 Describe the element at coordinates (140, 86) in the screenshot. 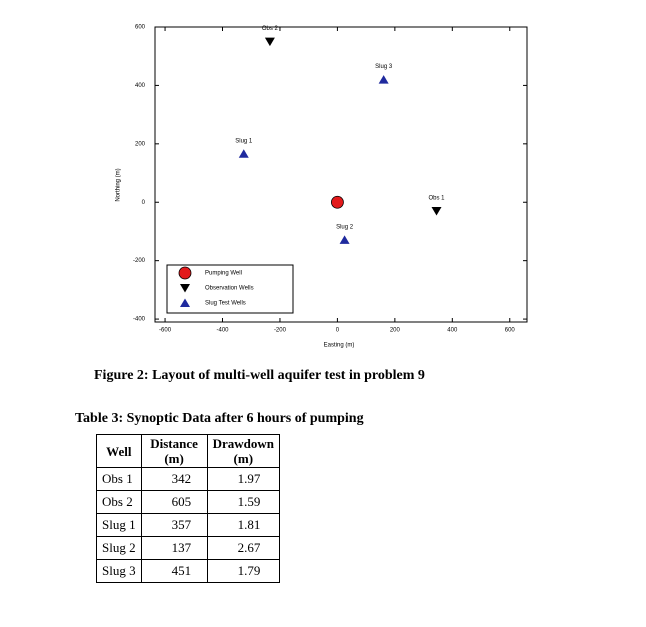

I see `y-tick-label: 400` at that location.